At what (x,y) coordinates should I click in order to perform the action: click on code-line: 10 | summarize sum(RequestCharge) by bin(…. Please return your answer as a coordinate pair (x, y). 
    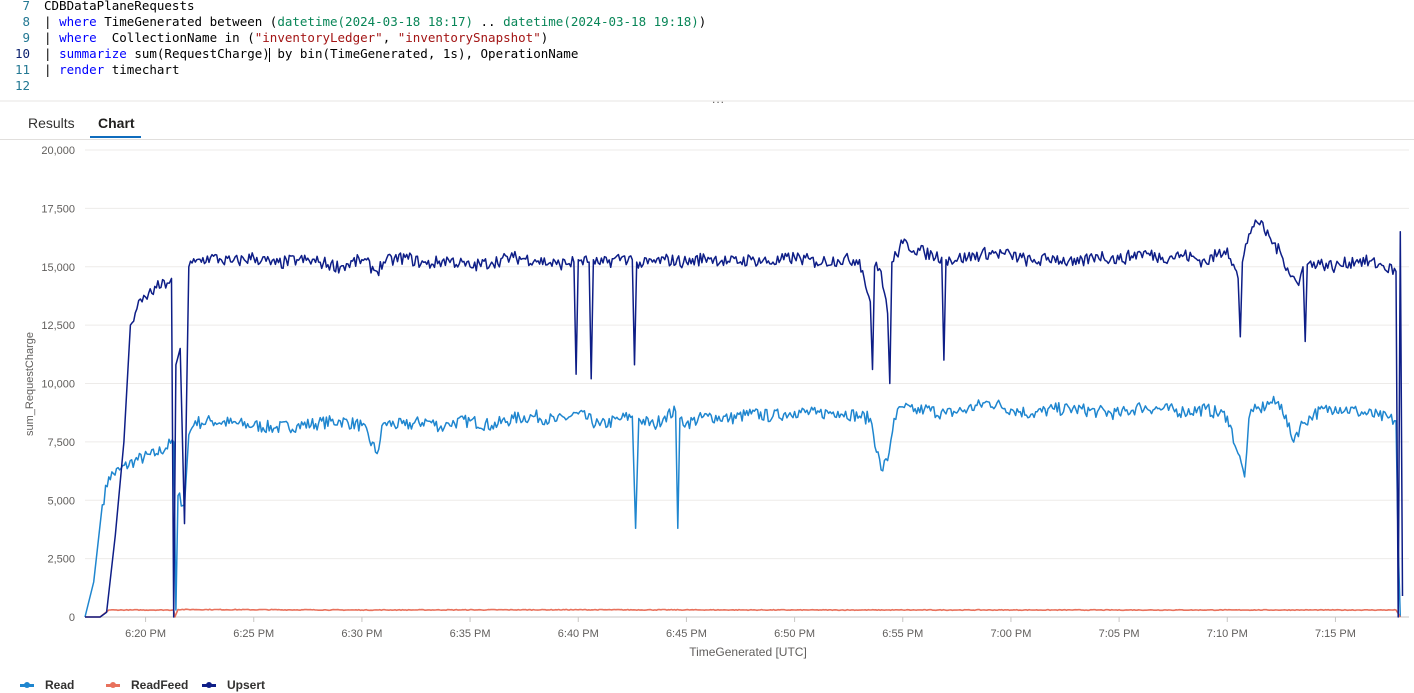
    Looking at the image, I should click on (707, 54).